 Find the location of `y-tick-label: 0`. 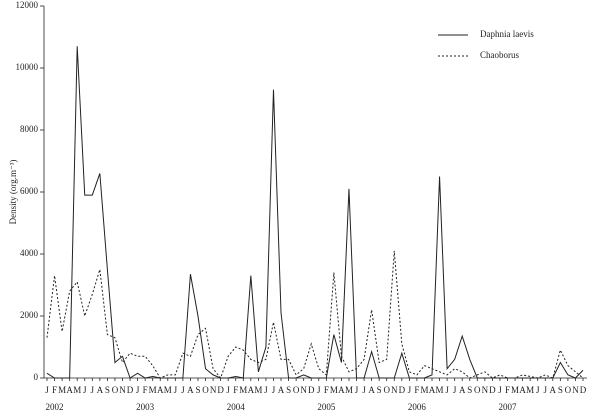

y-tick-label: 0 is located at coordinates (36, 377).